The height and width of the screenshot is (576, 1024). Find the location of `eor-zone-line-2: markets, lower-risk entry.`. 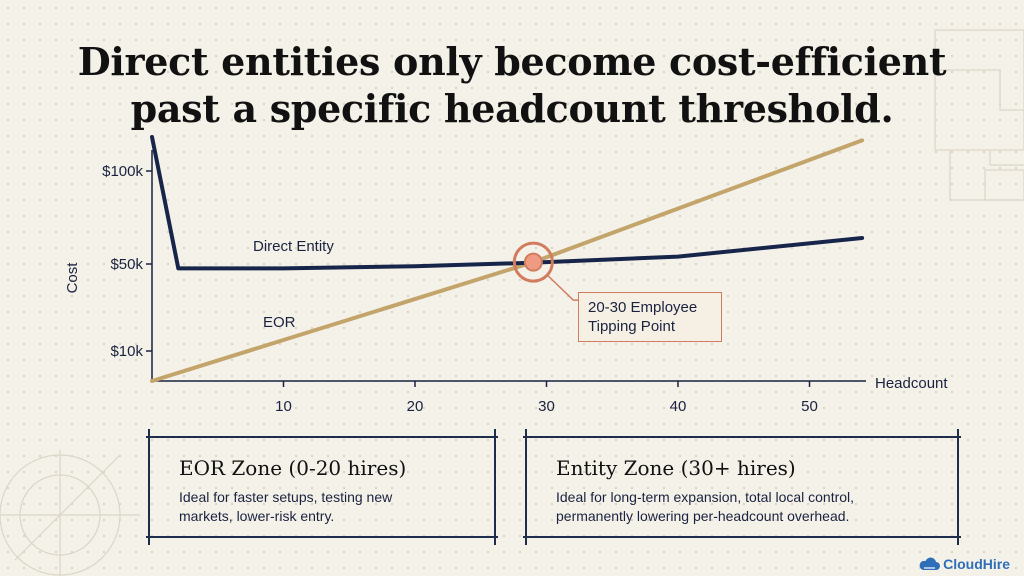

eor-zone-line-2: markets, lower-risk entry. is located at coordinates (257, 516).